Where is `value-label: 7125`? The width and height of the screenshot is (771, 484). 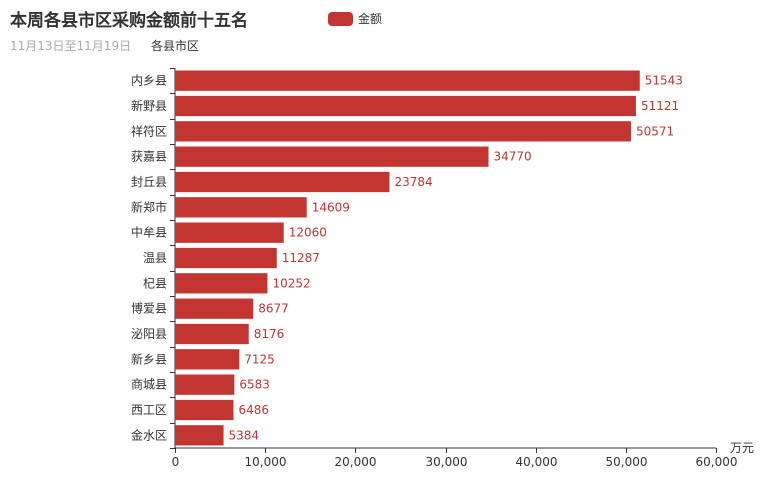 value-label: 7125 is located at coordinates (259, 359).